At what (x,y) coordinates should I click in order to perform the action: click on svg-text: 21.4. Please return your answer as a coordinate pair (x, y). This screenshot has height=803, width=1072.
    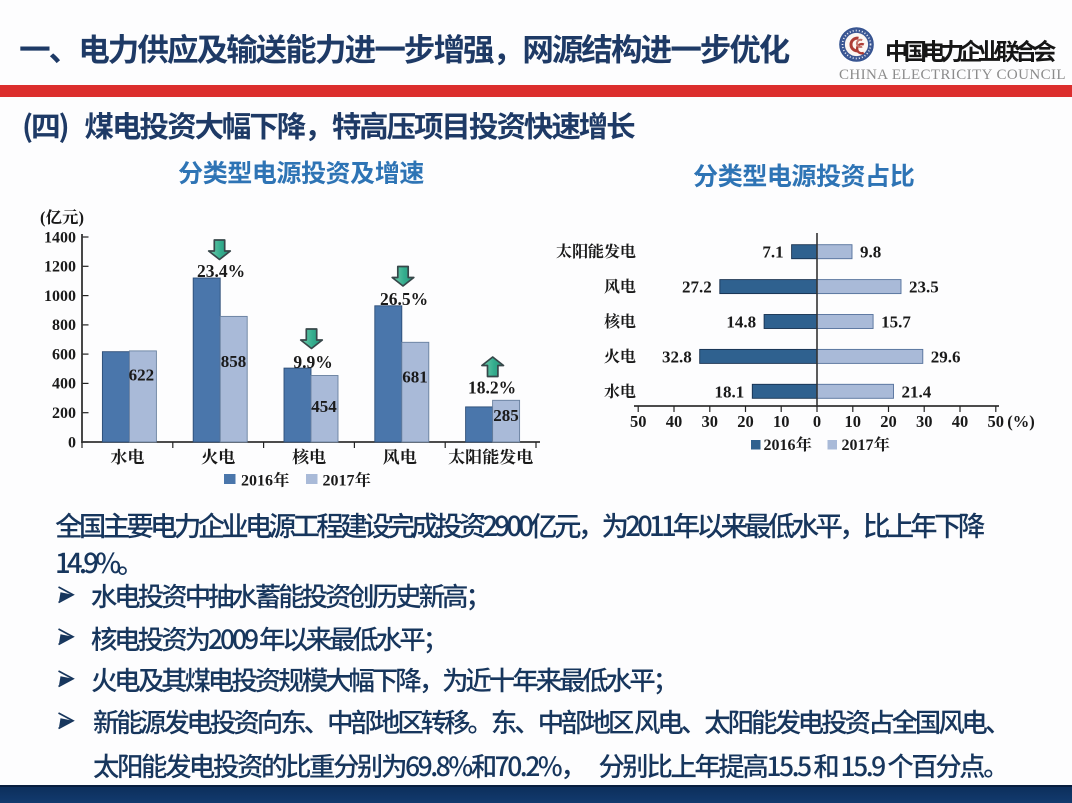
    Looking at the image, I should click on (917, 391).